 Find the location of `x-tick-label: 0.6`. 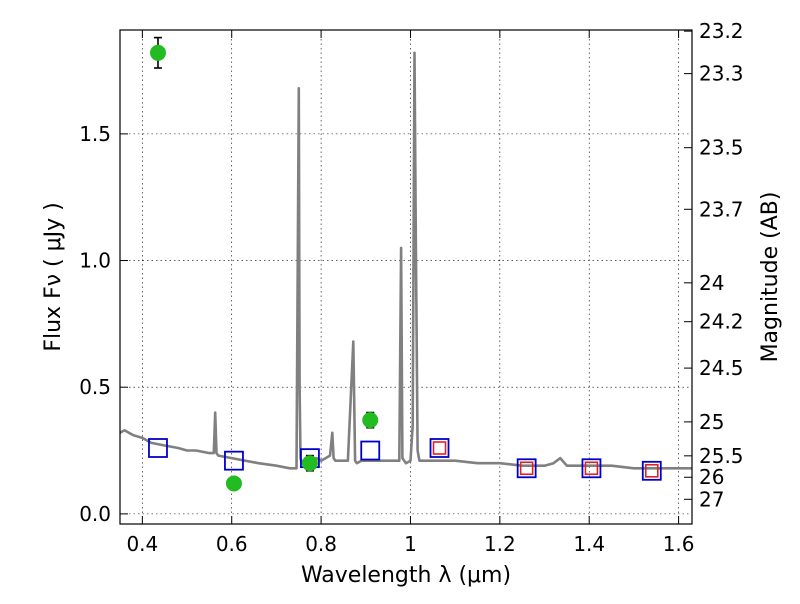

x-tick-label: 0.6 is located at coordinates (232, 544).